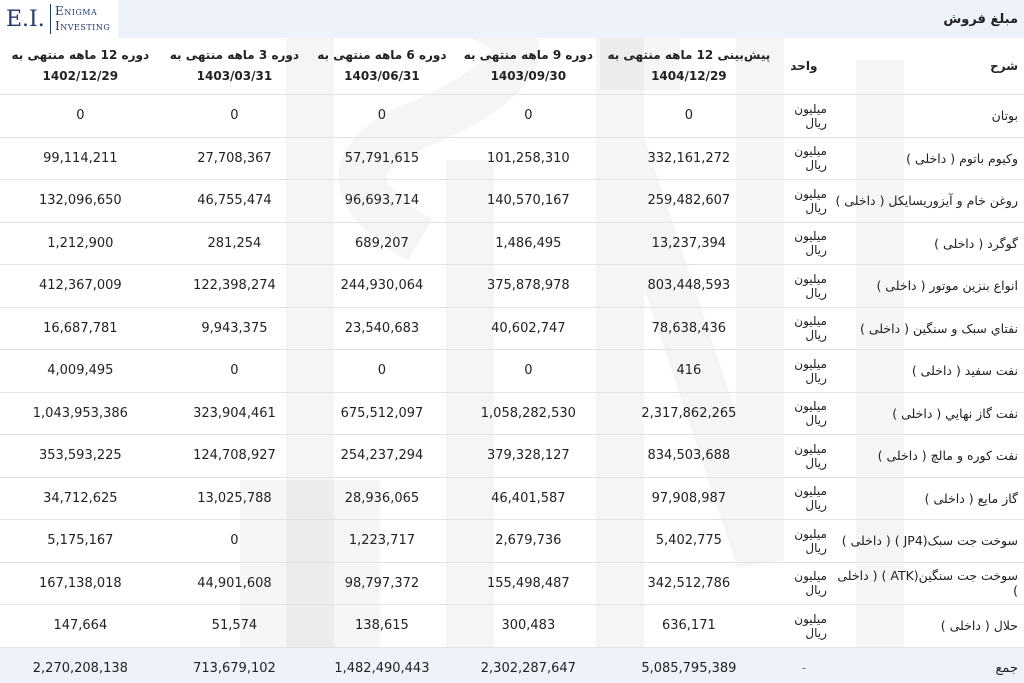 The width and height of the screenshot is (1024, 683). What do you see at coordinates (927, 541) in the screenshot?
I see `row-description: سوخت جت سبک(JP4 ) ( داخلی )` at bounding box center [927, 541].